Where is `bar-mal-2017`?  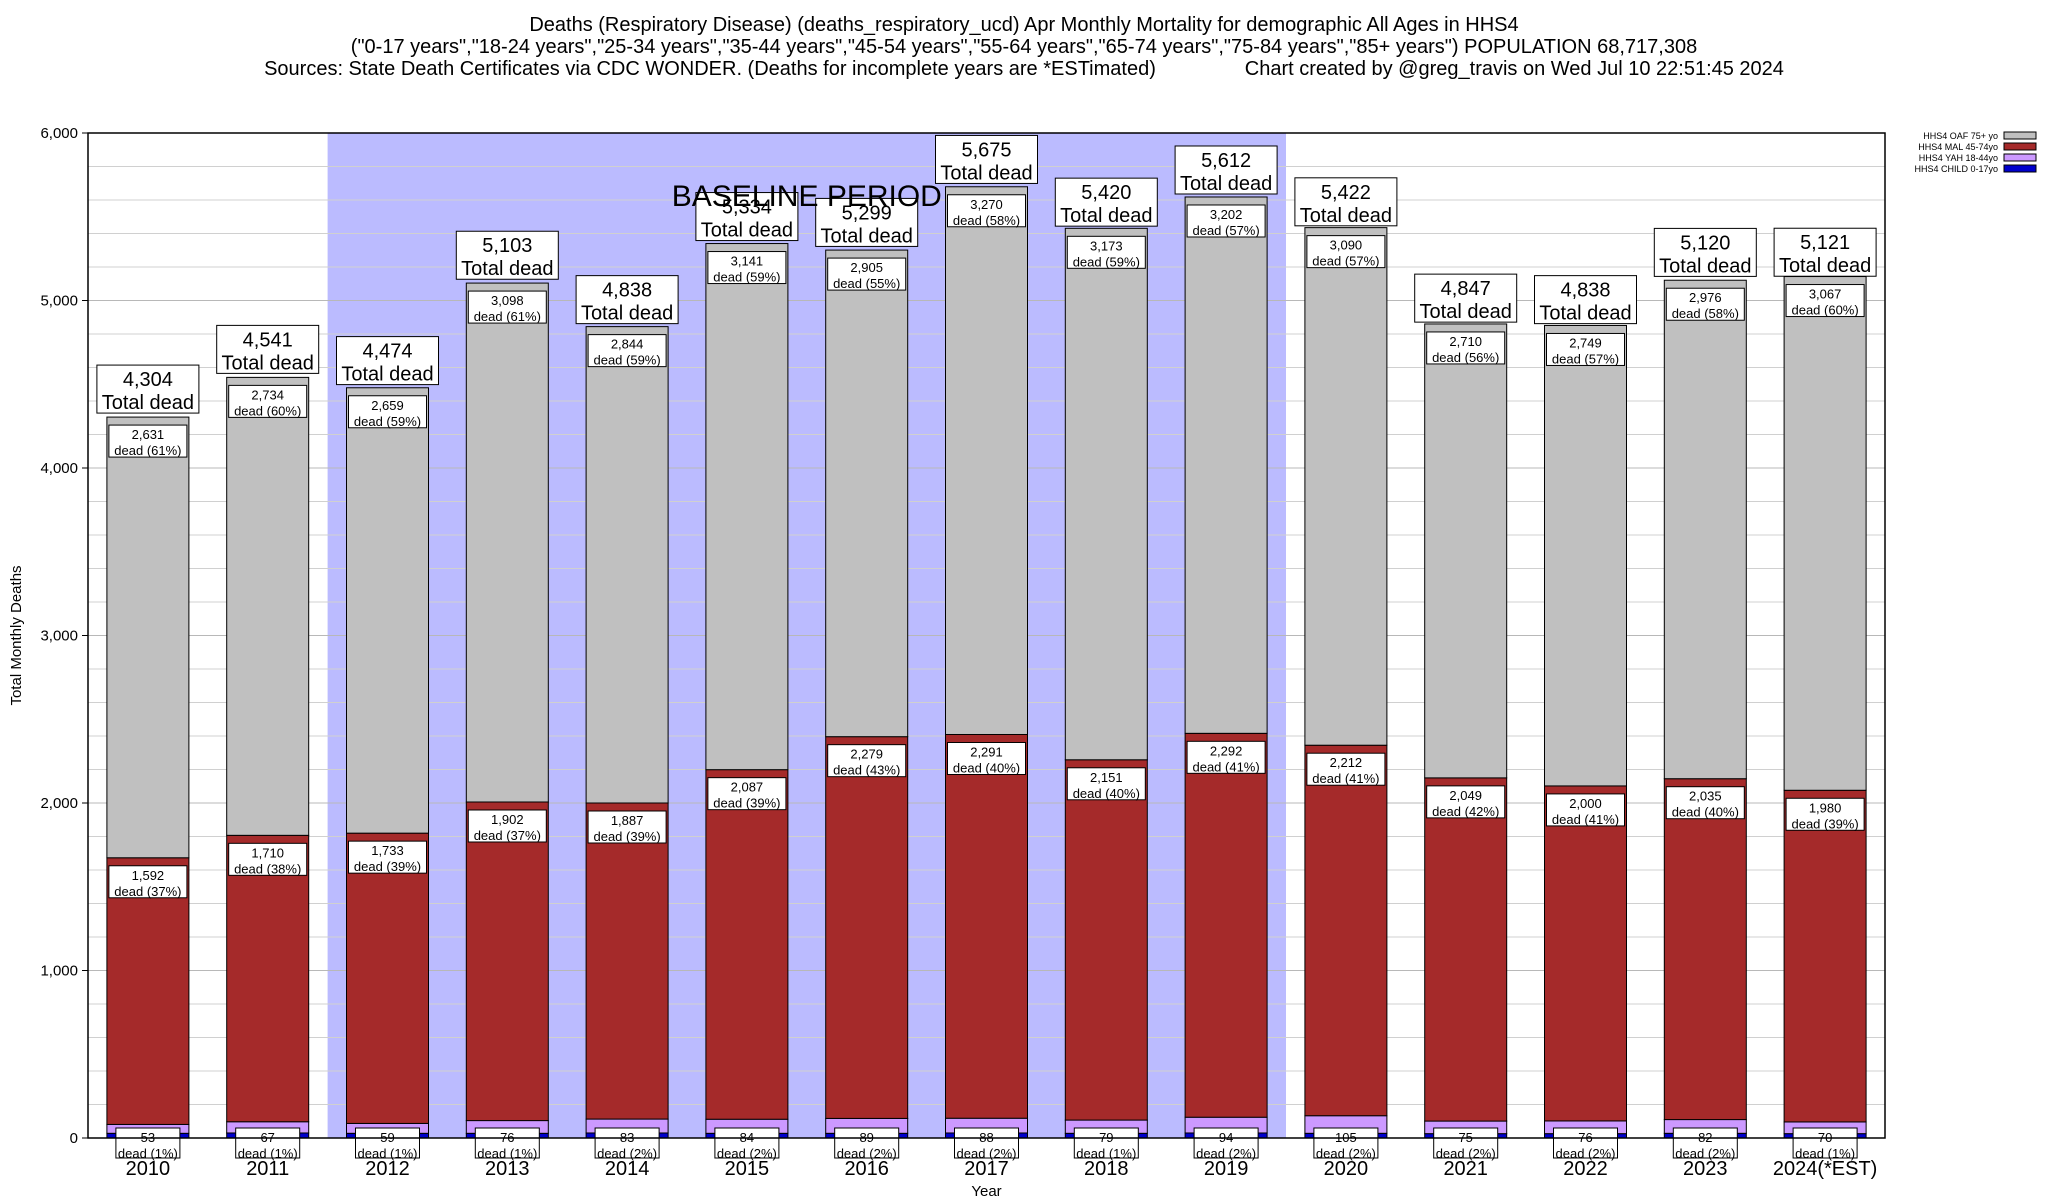 bar-mal-2017 is located at coordinates (986, 926).